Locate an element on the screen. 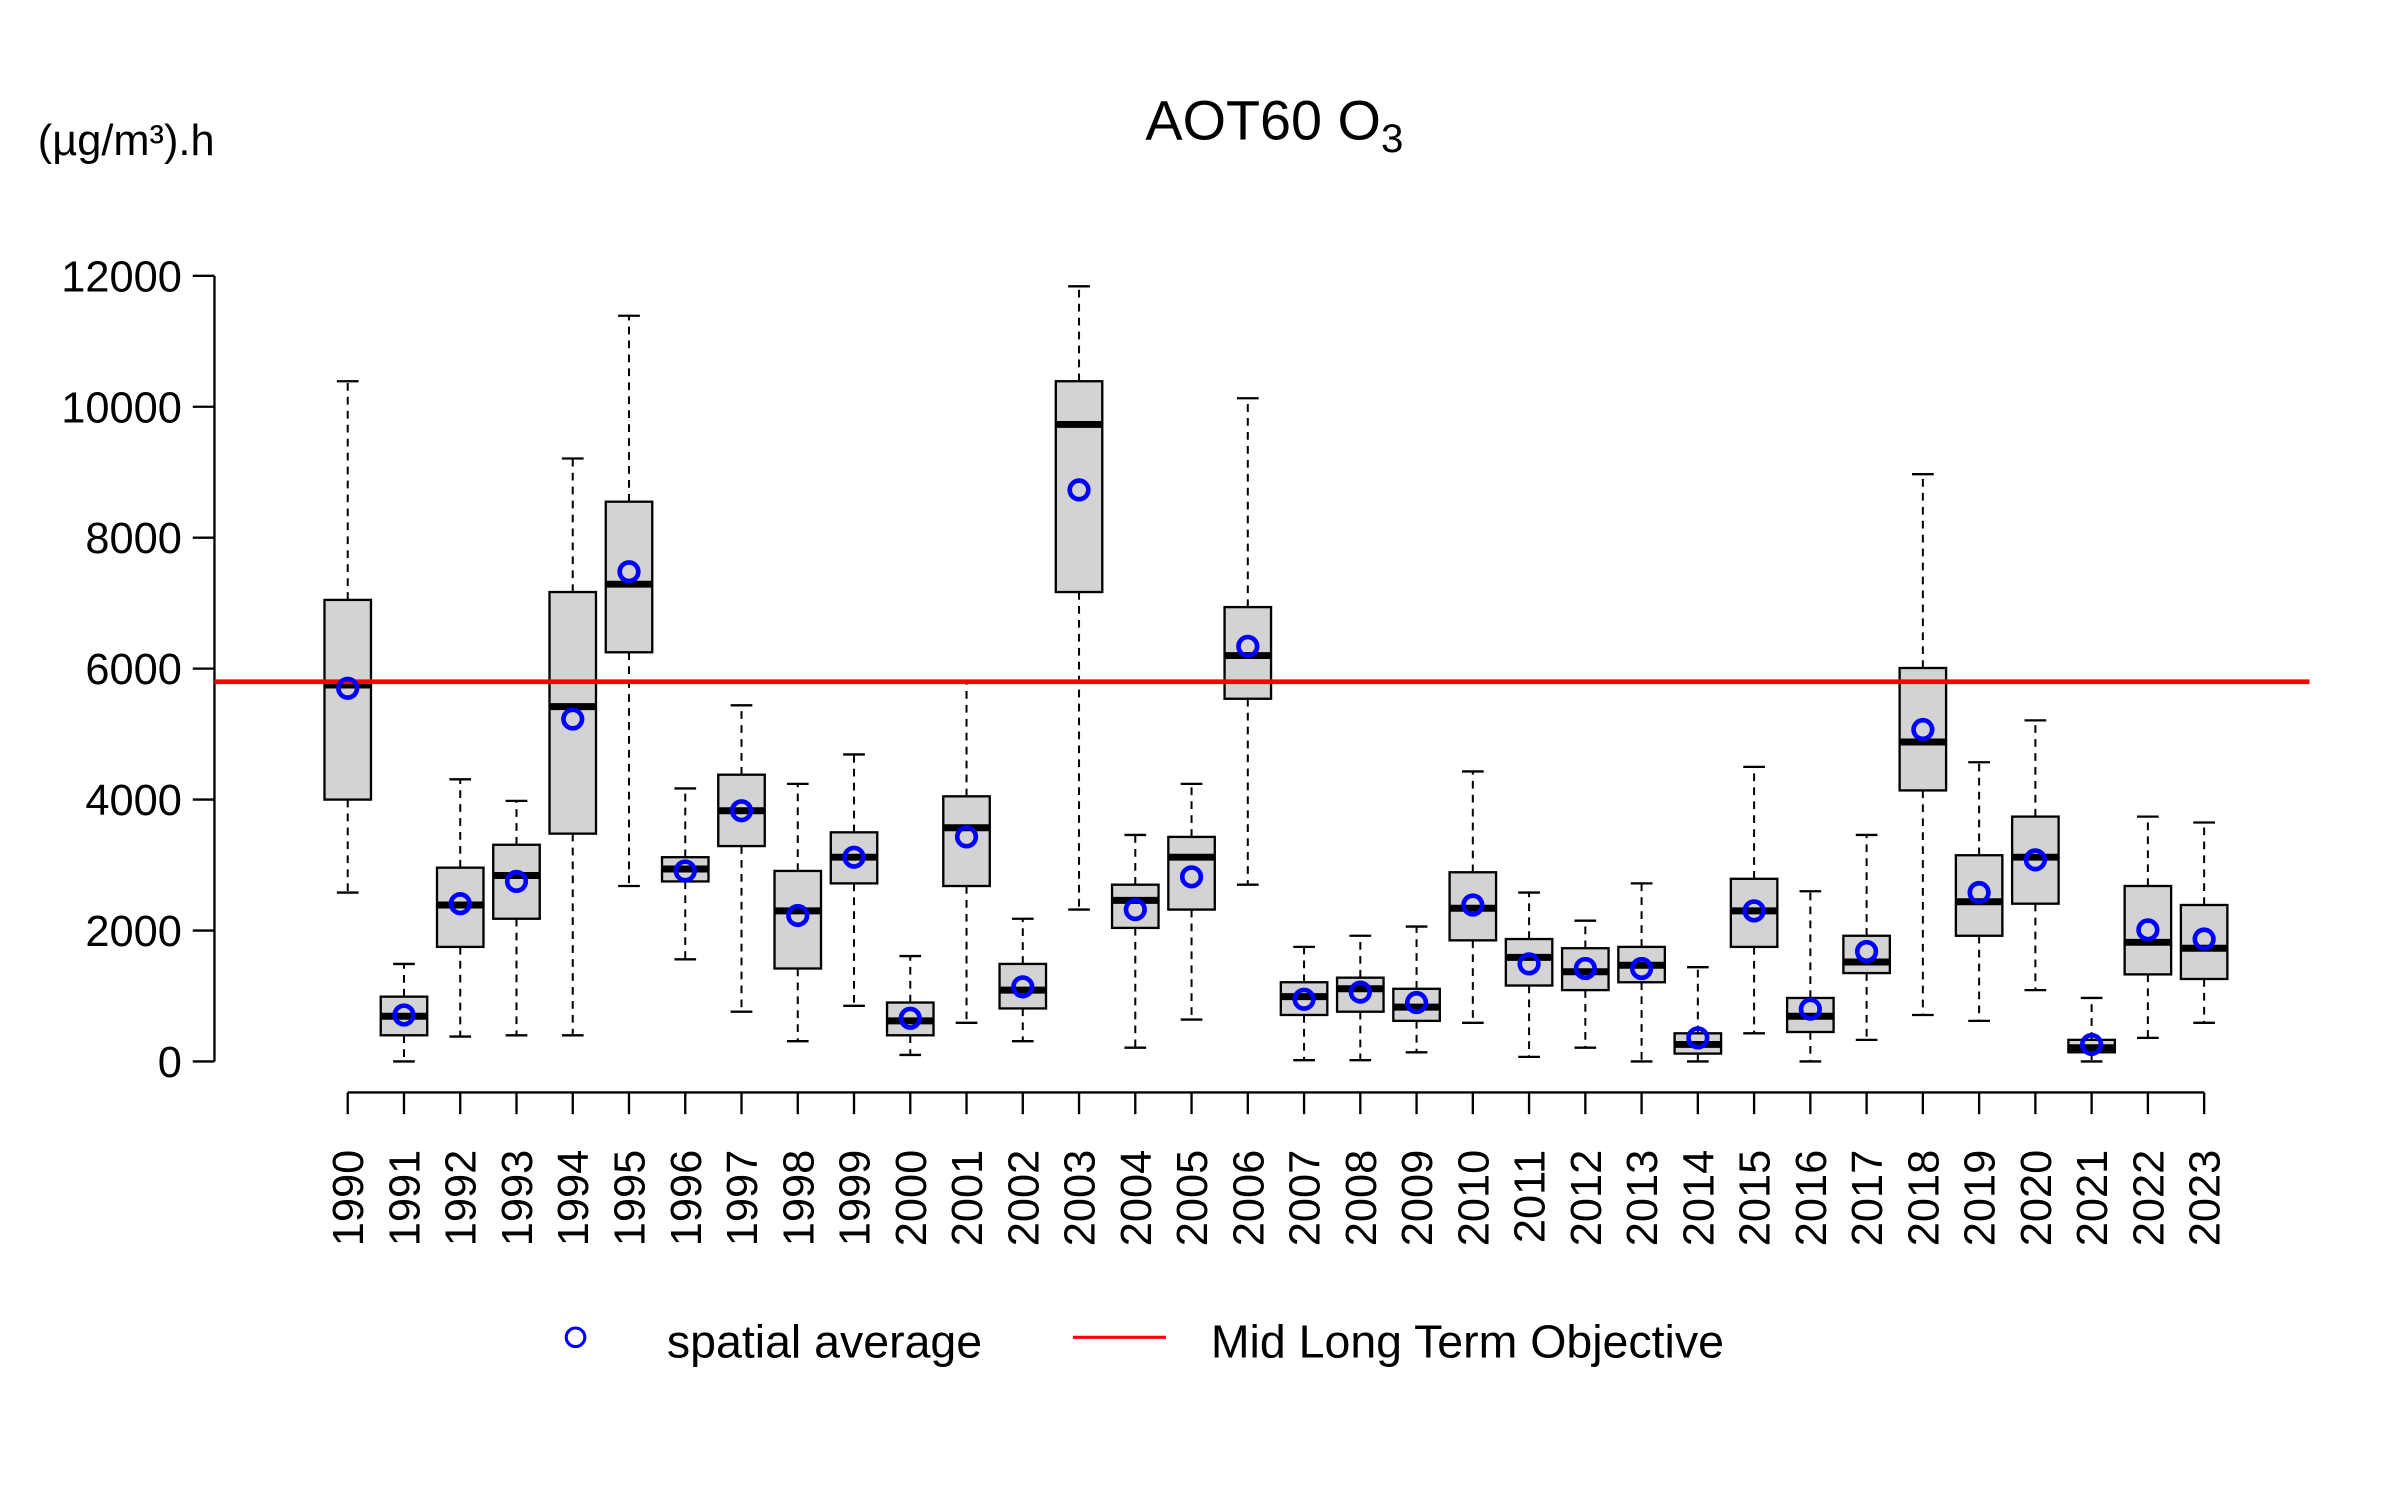  x-tick-label: 2007 is located at coordinates (1306, 1198).